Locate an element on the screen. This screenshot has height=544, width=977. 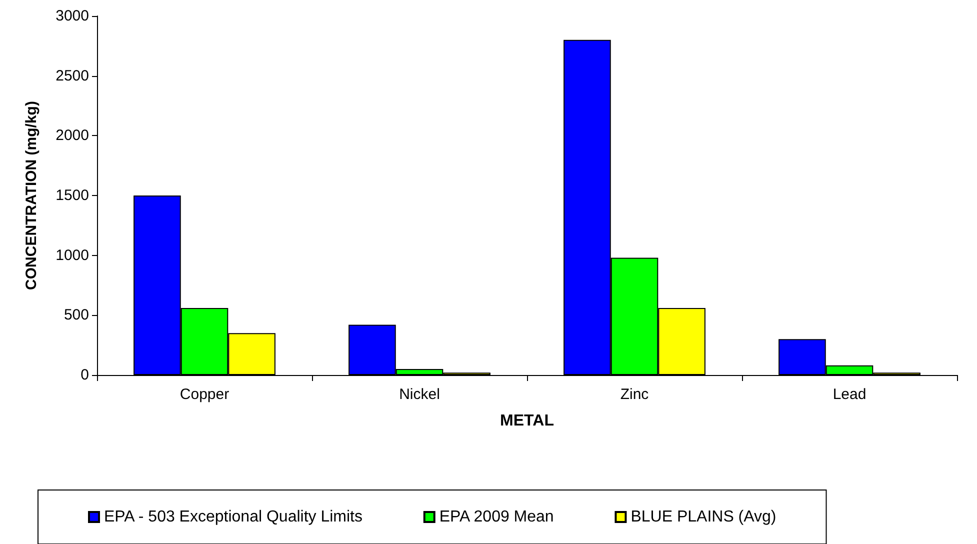
legend-label: BLUE PLAINS (Avg) is located at coordinates (703, 517).